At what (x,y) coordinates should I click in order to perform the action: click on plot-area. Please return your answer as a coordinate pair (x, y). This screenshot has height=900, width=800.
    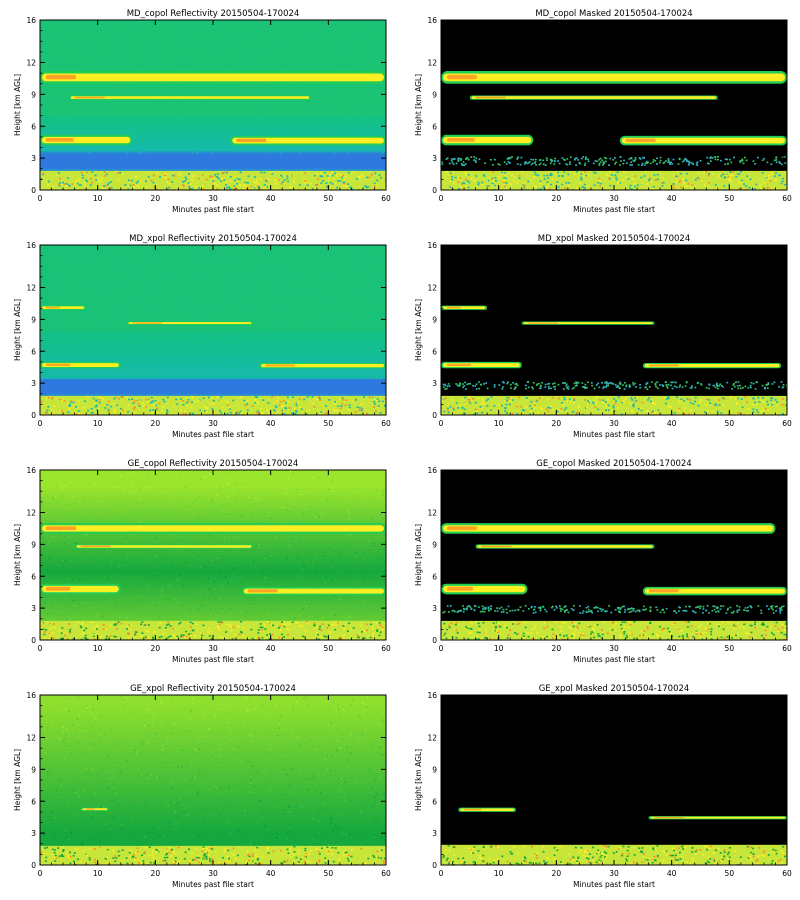
    Looking at the image, I should click on (614, 105).